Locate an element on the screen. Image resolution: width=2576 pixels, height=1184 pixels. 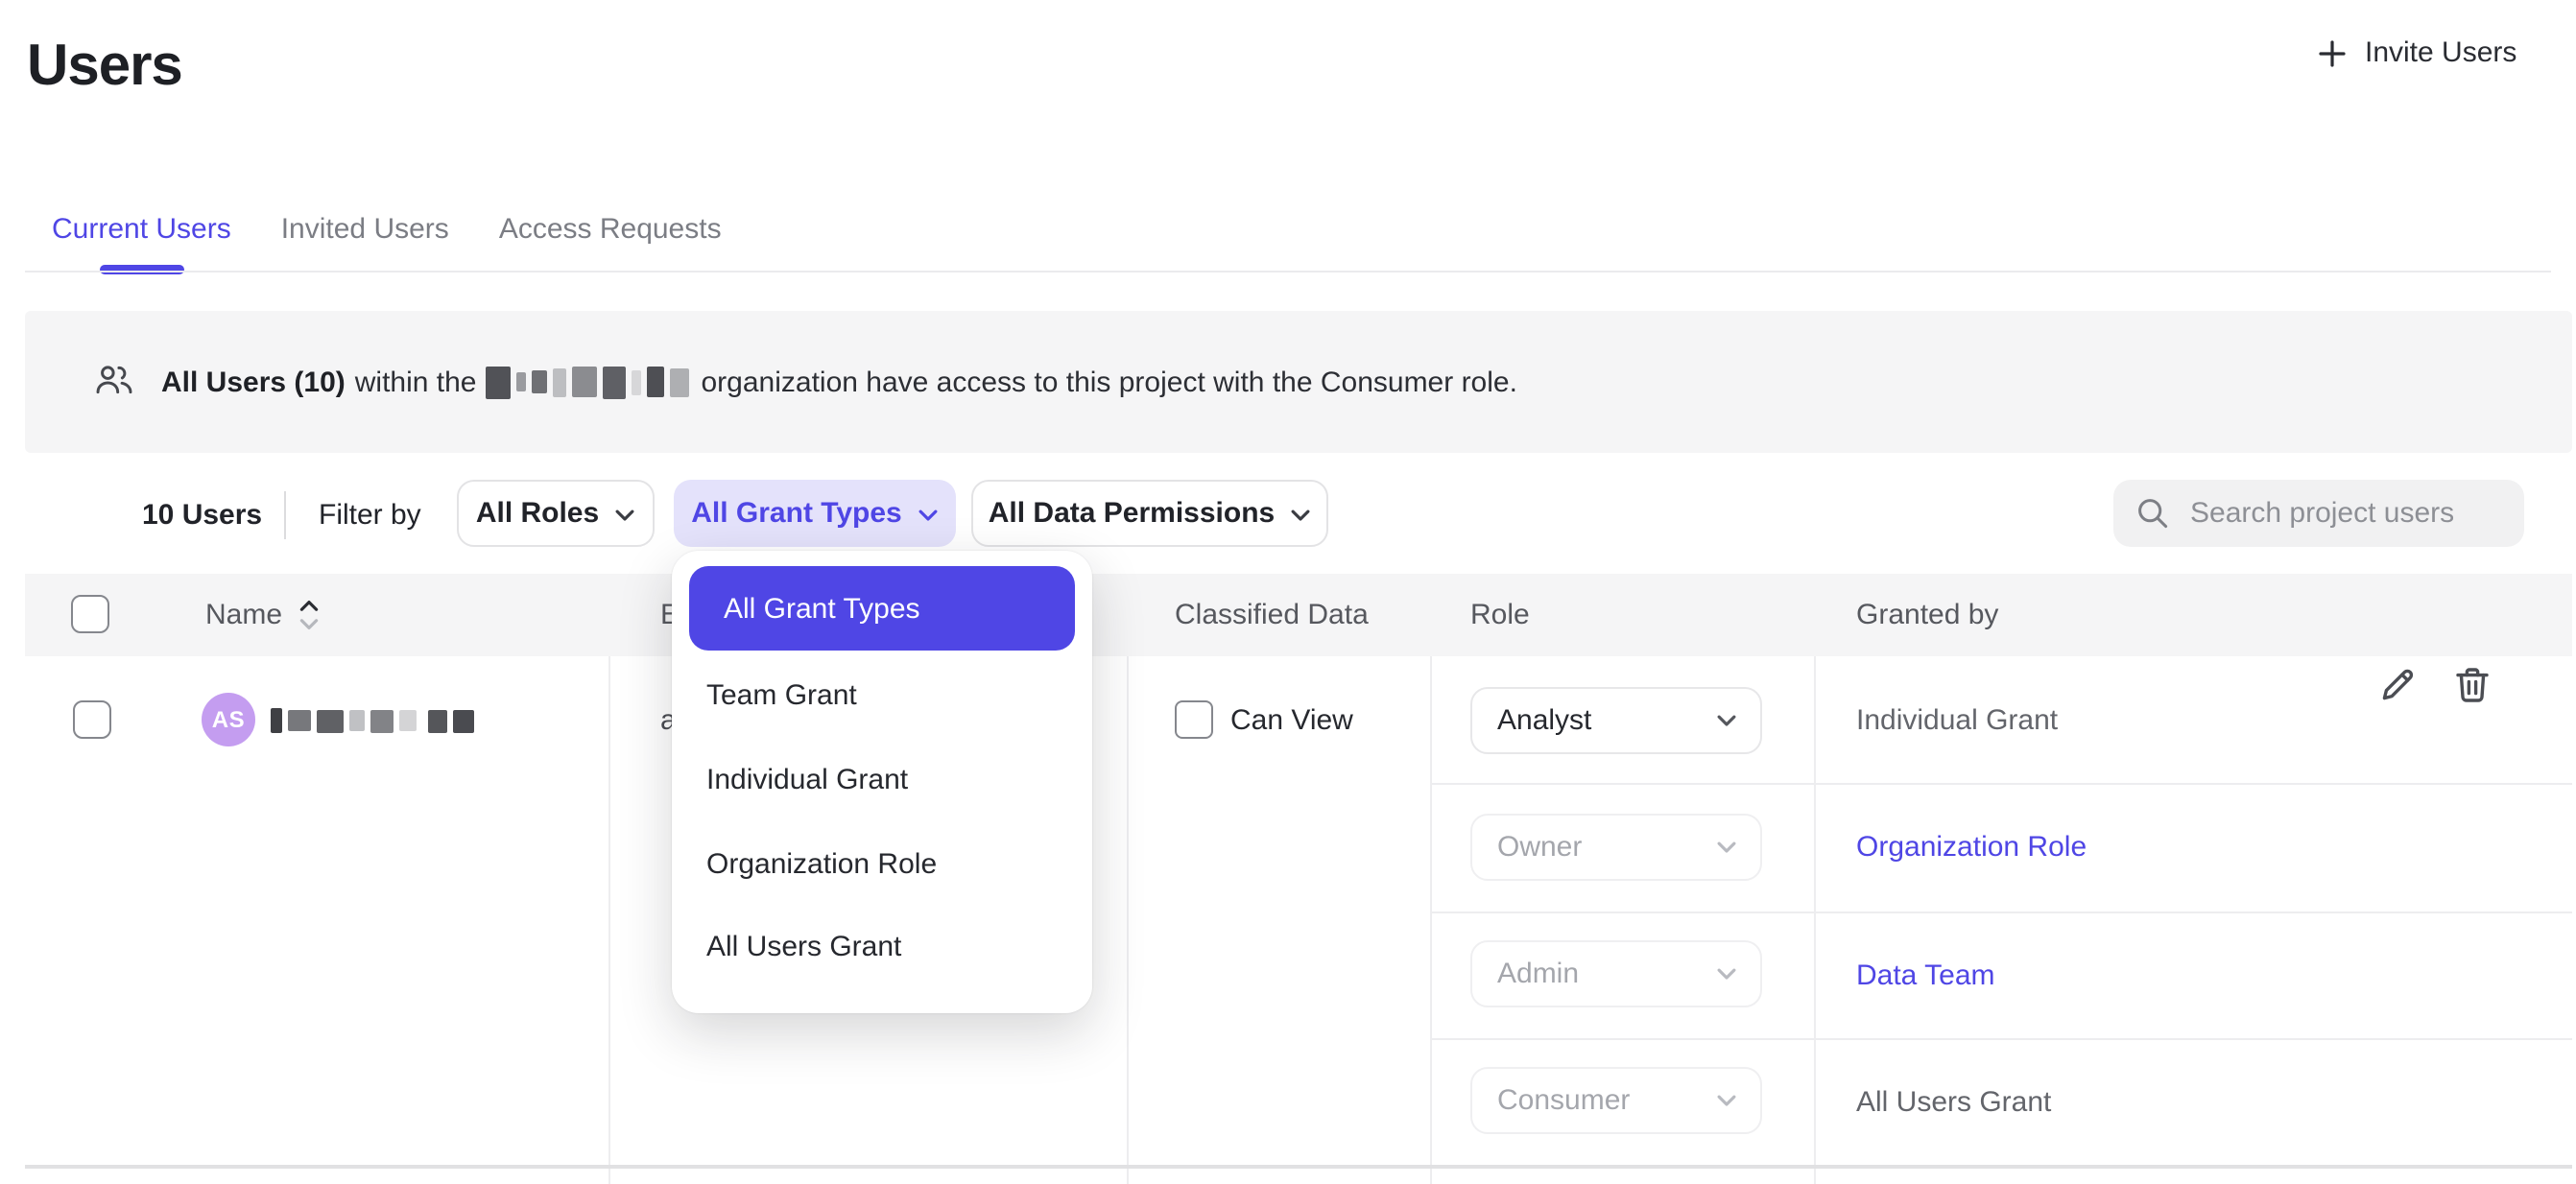
column-header-classified-data: Classified Data is located at coordinates (1272, 615).